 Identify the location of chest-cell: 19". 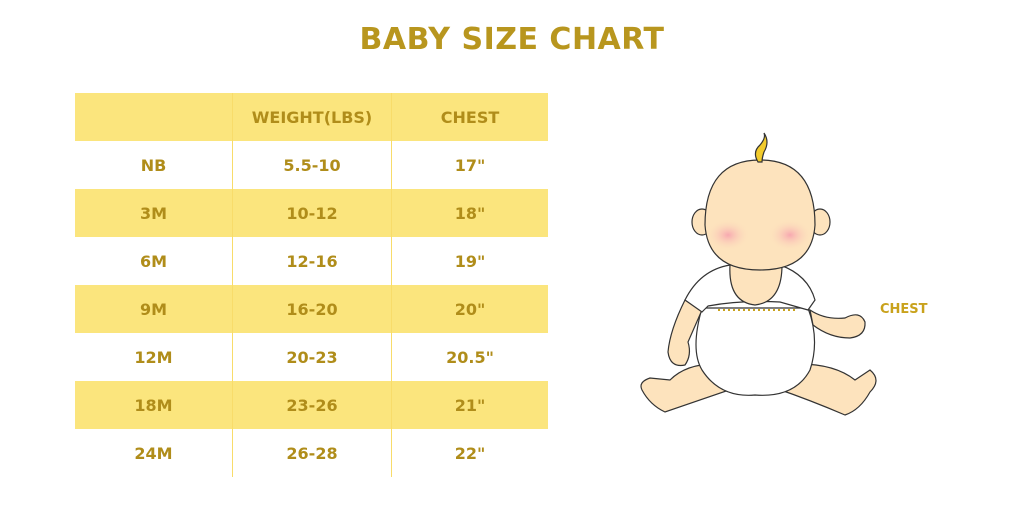
(470, 261).